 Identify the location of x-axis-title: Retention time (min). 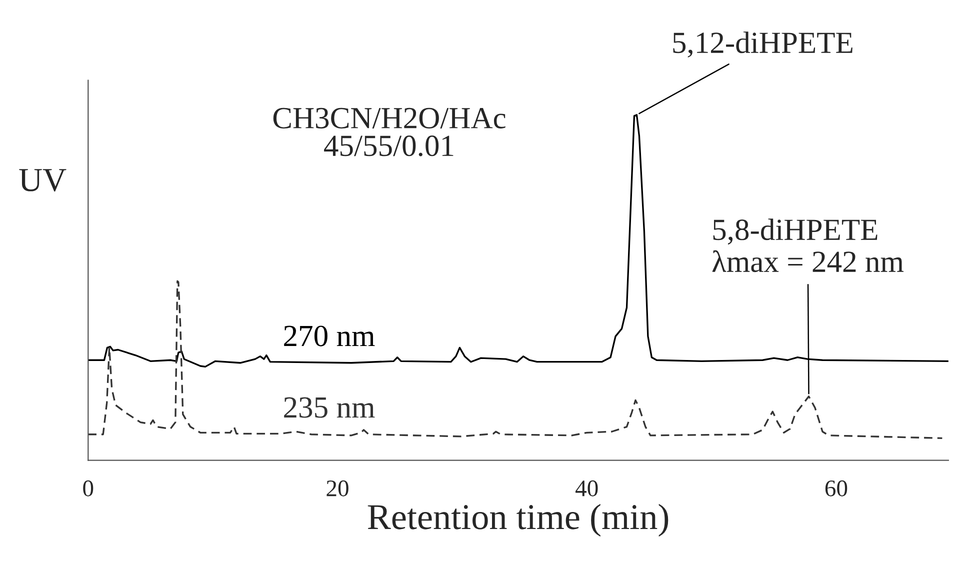
(518, 520).